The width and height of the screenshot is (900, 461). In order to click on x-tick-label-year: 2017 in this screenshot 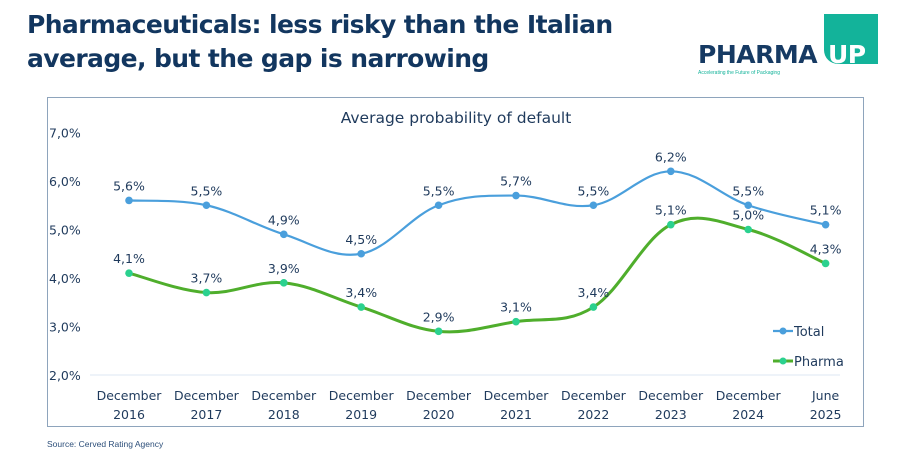, I will do `click(206, 414)`.